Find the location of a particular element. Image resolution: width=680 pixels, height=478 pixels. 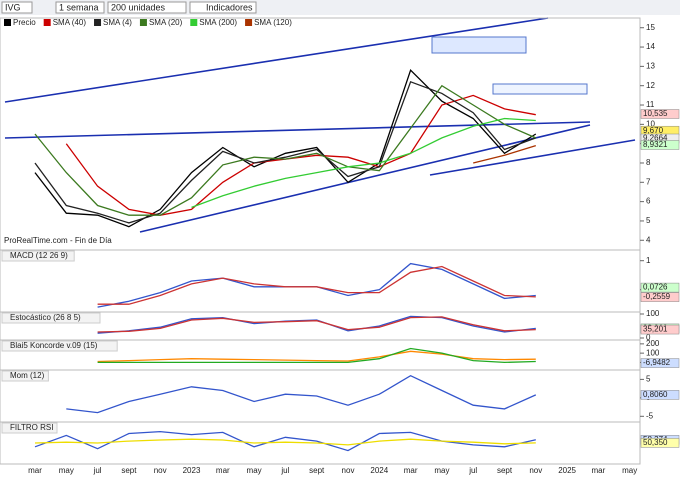

x-tick-label: 2024 is located at coordinates (379, 470).